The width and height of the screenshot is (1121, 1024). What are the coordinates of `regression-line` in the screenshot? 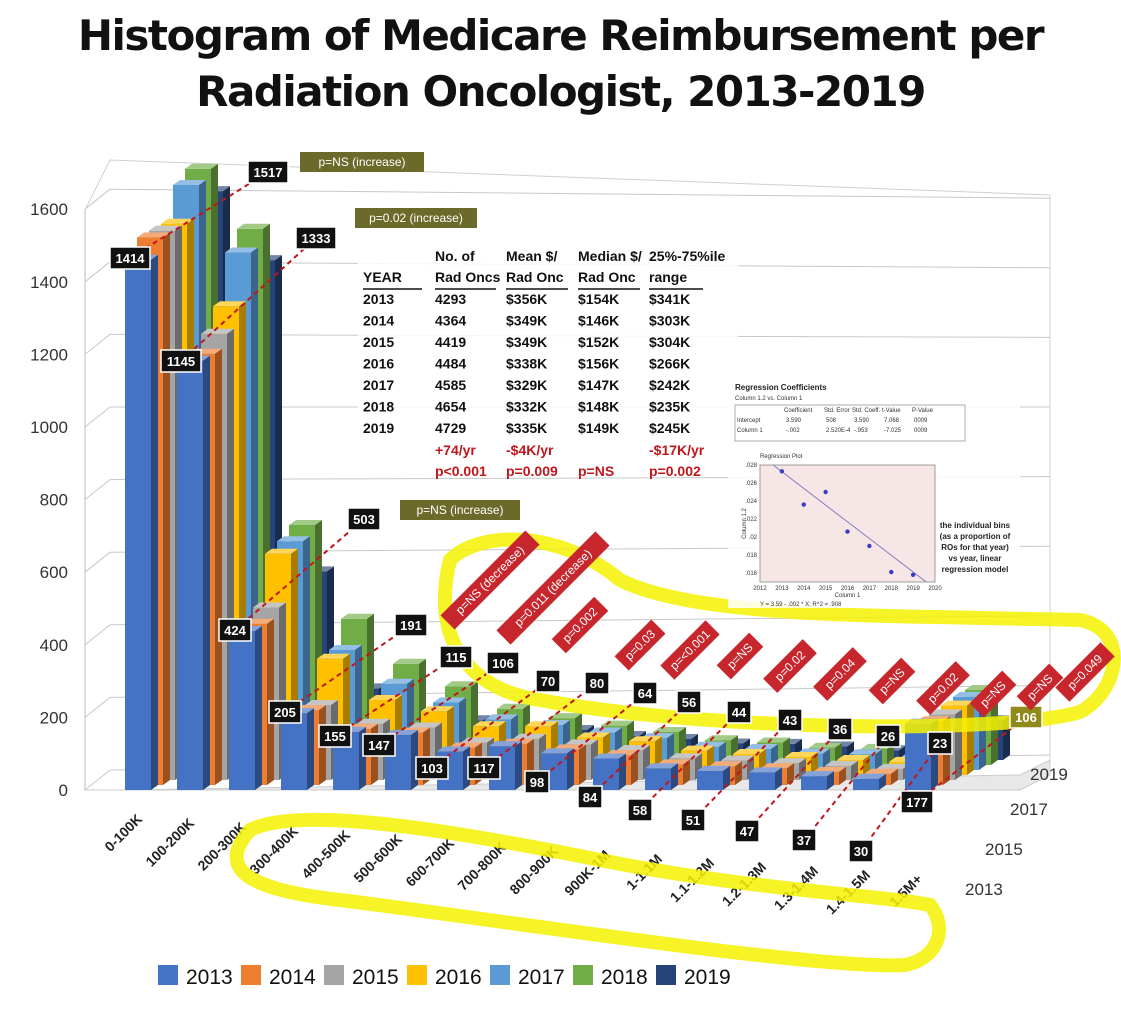 It's located at (849, 523).